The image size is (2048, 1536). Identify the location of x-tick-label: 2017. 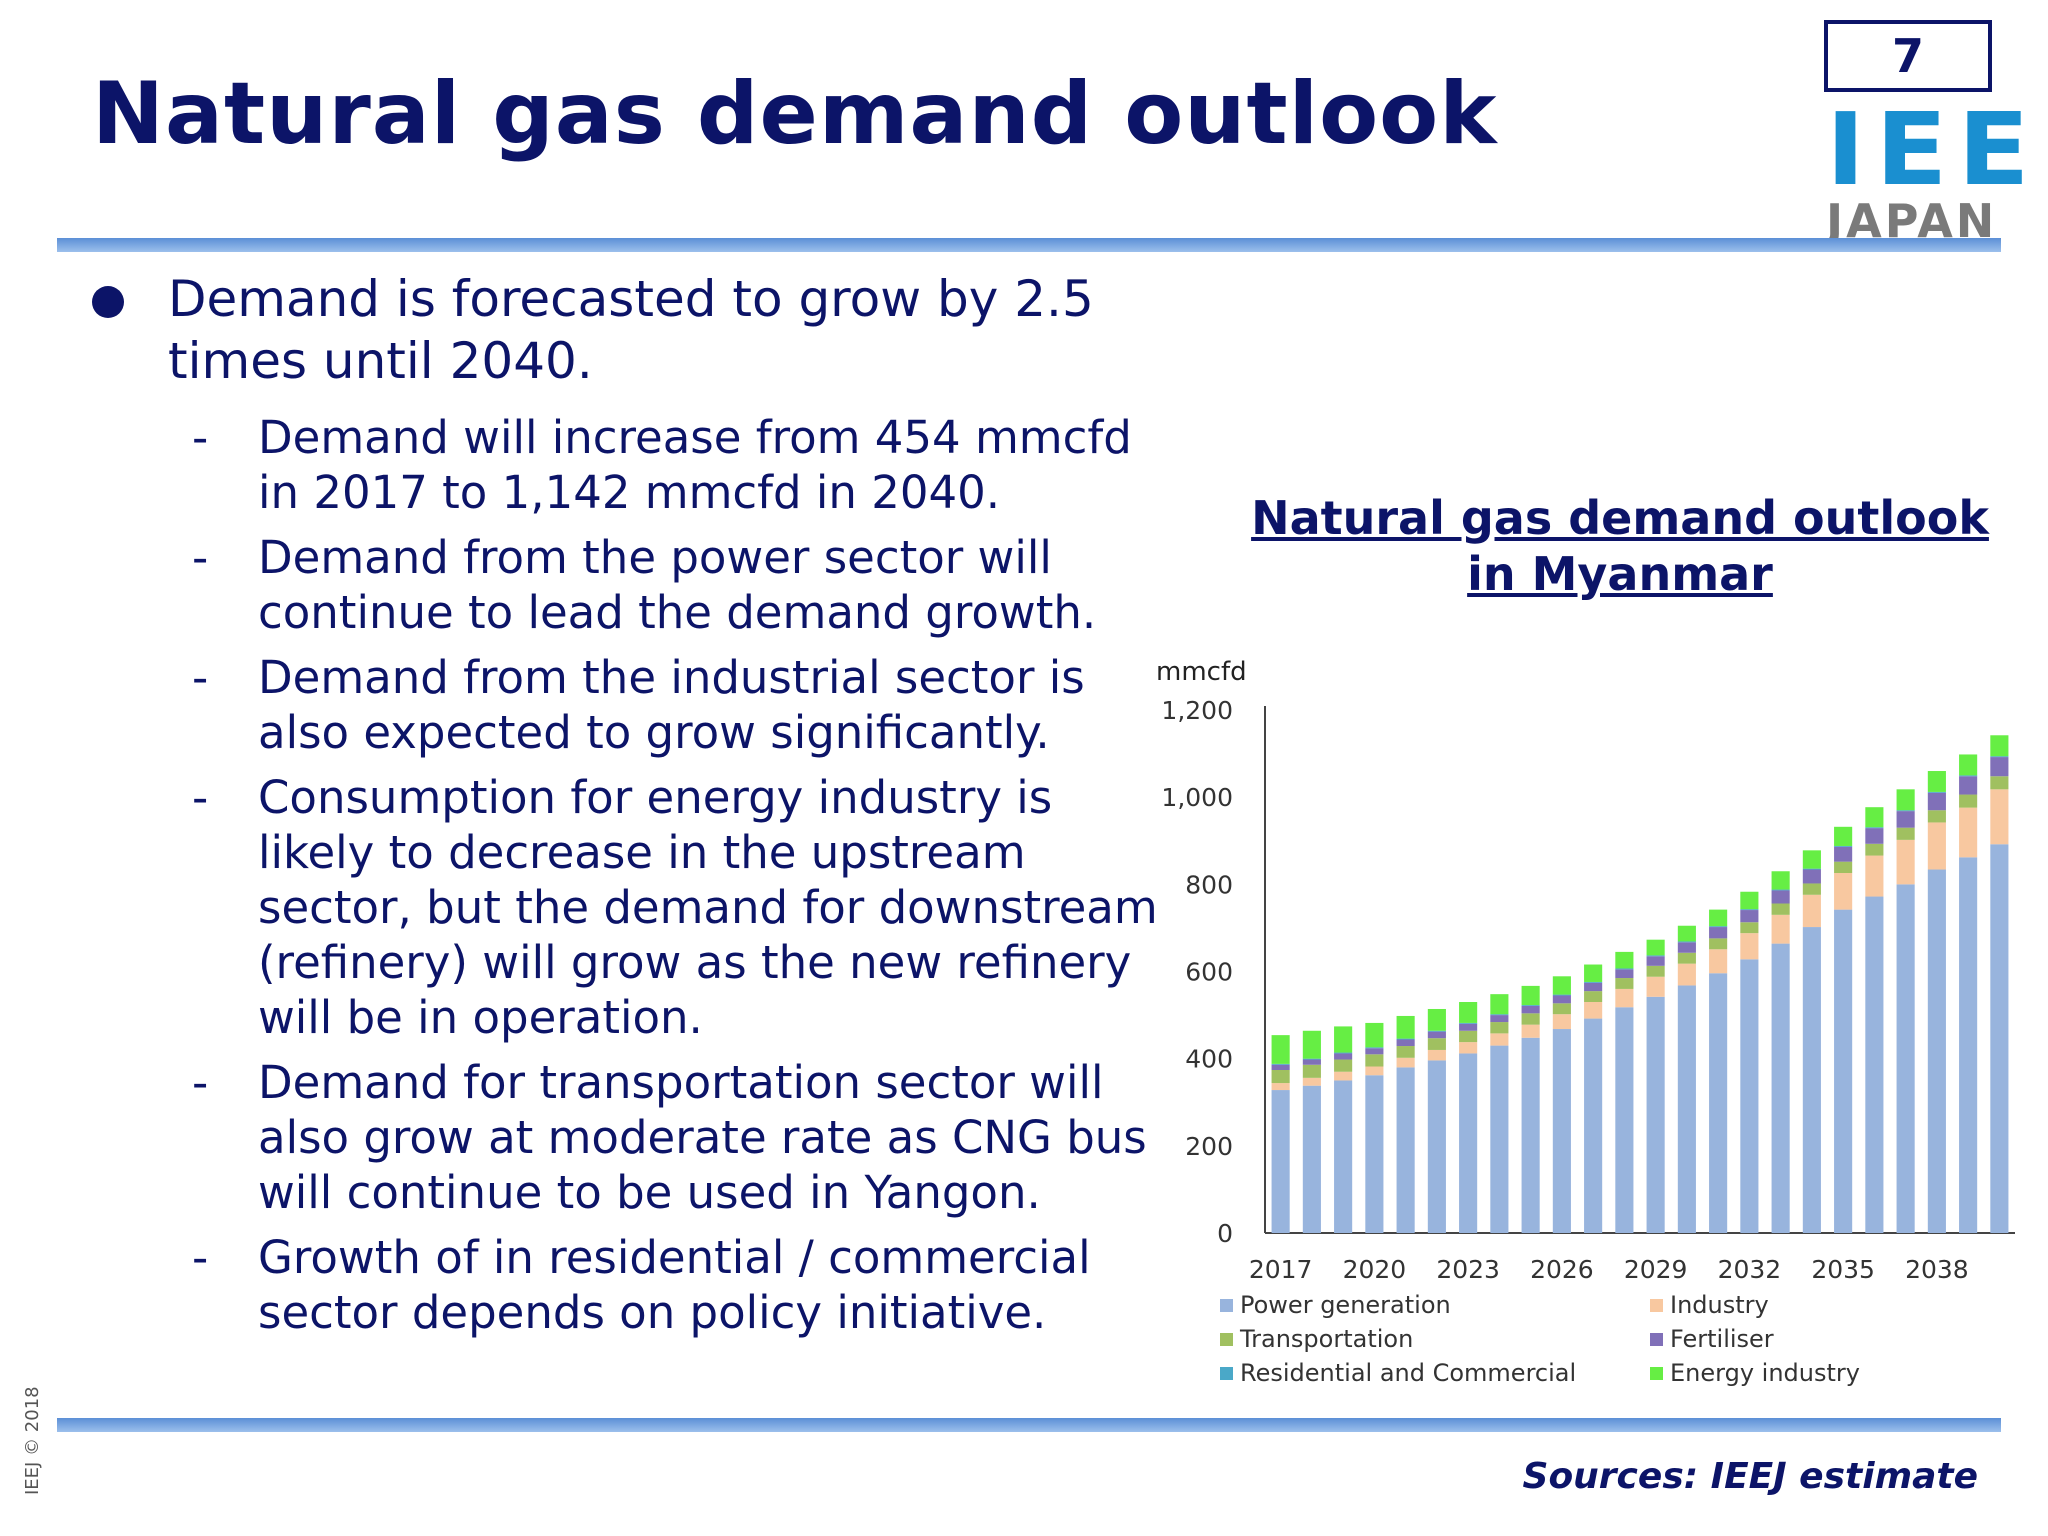
(1281, 1269).